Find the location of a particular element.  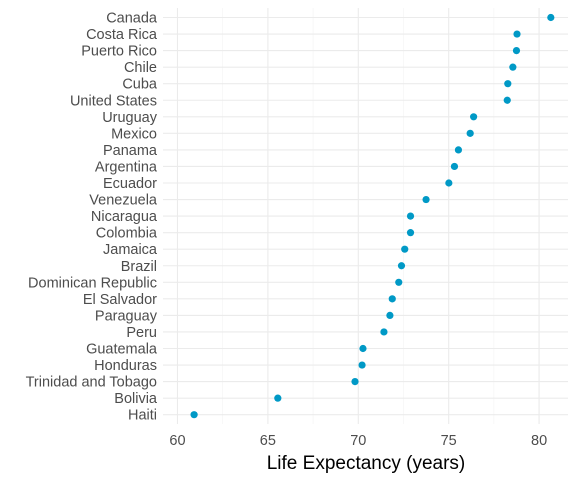

x-tick-label: 80 is located at coordinates (539, 441).